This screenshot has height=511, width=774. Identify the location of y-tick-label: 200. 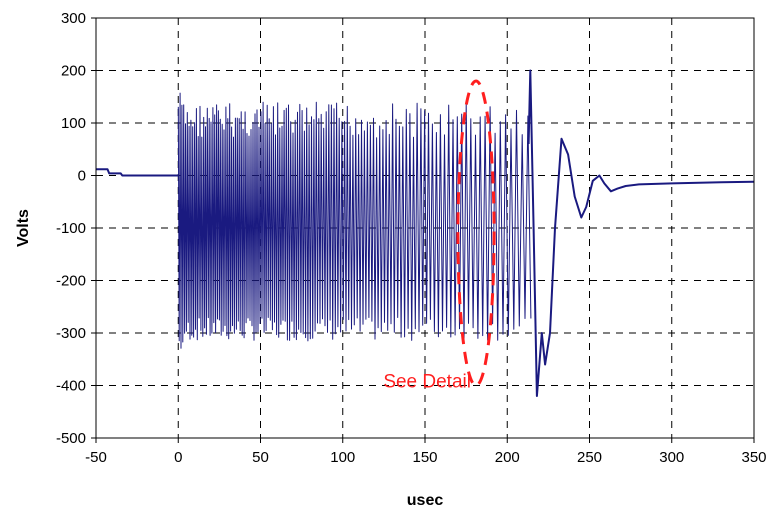
(73, 71).